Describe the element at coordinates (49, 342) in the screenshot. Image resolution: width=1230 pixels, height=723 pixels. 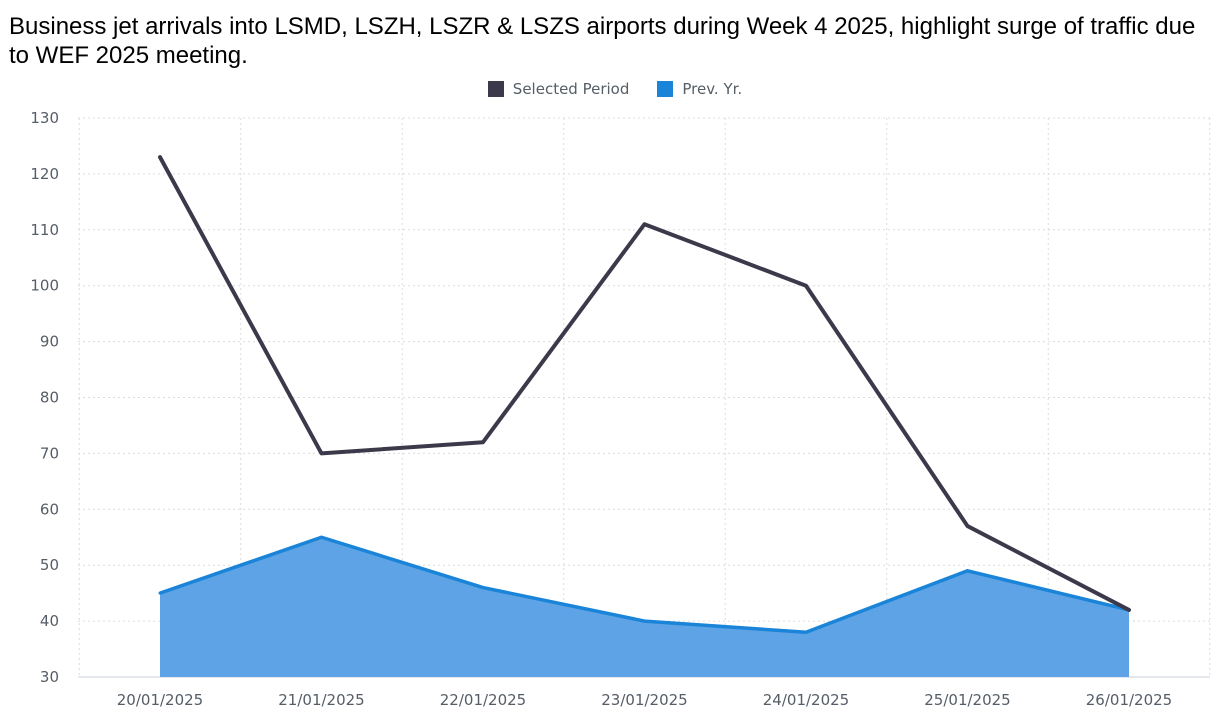
I see `y-tick-label: 90` at that location.